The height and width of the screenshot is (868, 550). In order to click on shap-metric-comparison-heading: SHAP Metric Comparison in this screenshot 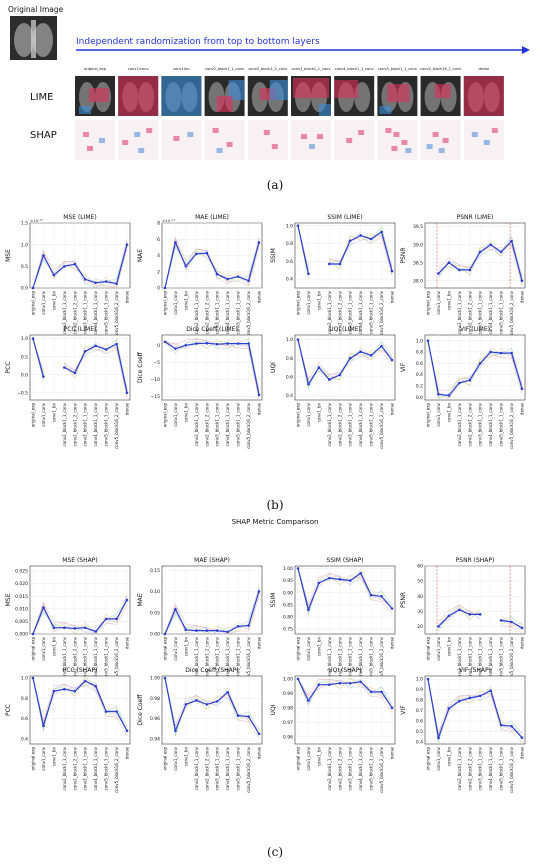, I will do `click(275, 522)`.